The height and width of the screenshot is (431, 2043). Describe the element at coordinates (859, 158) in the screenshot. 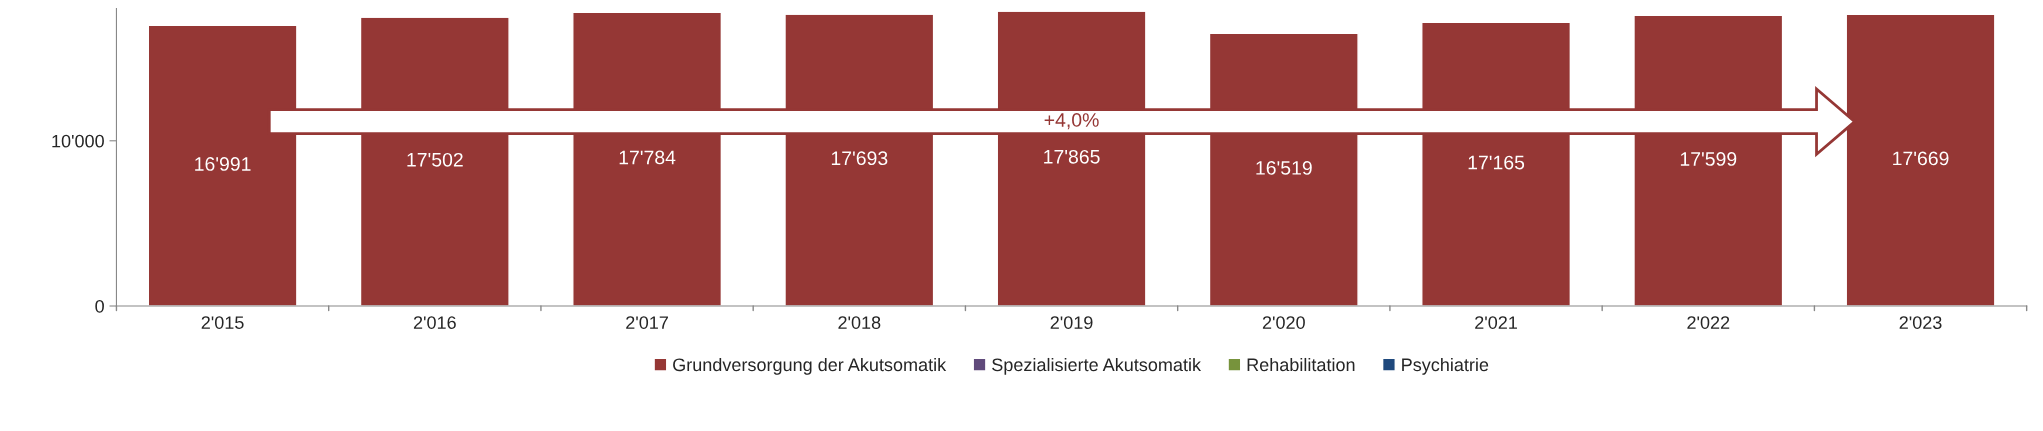

I see `data-label: 17'693` at that location.